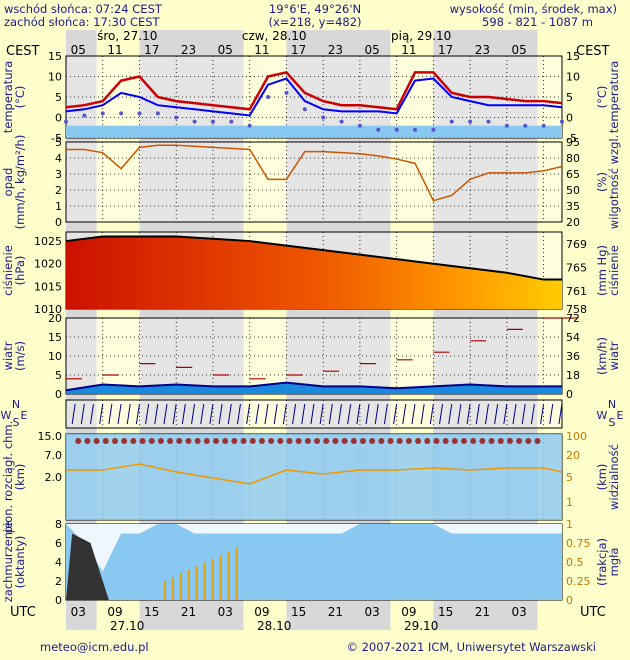  Describe the element at coordinates (573, 206) in the screenshot. I see `humid-tick: 35` at that location.